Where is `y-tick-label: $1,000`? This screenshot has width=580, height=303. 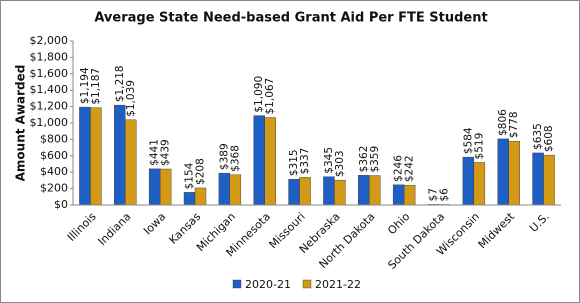 y-tick-label: $1,000 is located at coordinates (49, 122).